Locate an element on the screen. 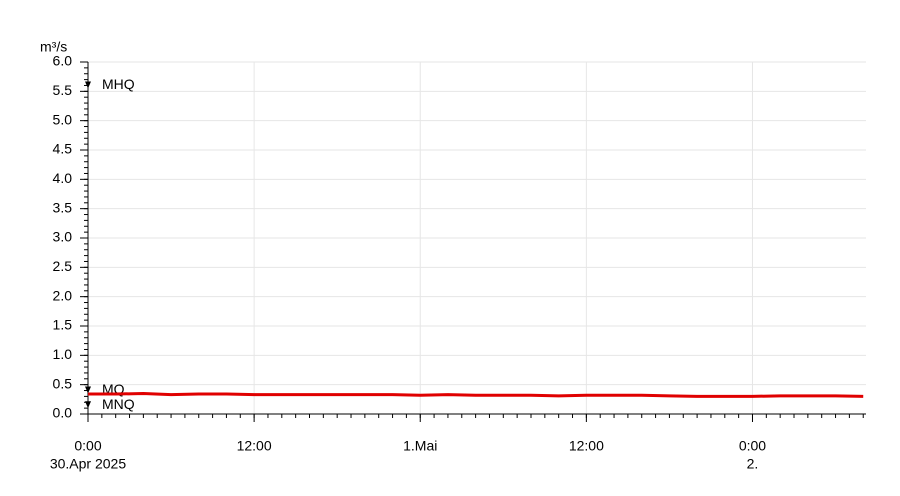 The image size is (900, 496). y-tick-label: 2.0 is located at coordinates (63, 295).